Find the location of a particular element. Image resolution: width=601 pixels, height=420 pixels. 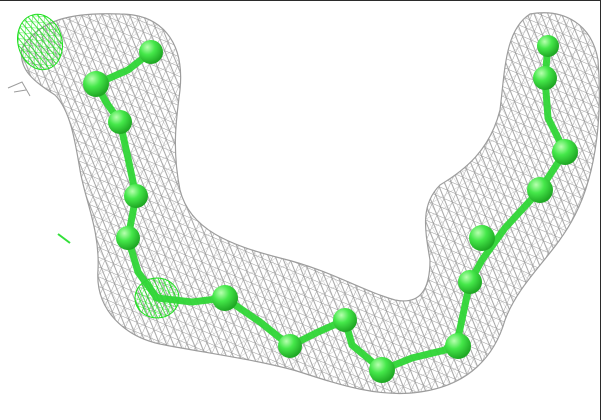

stray-green-line is located at coordinates (64, 238).